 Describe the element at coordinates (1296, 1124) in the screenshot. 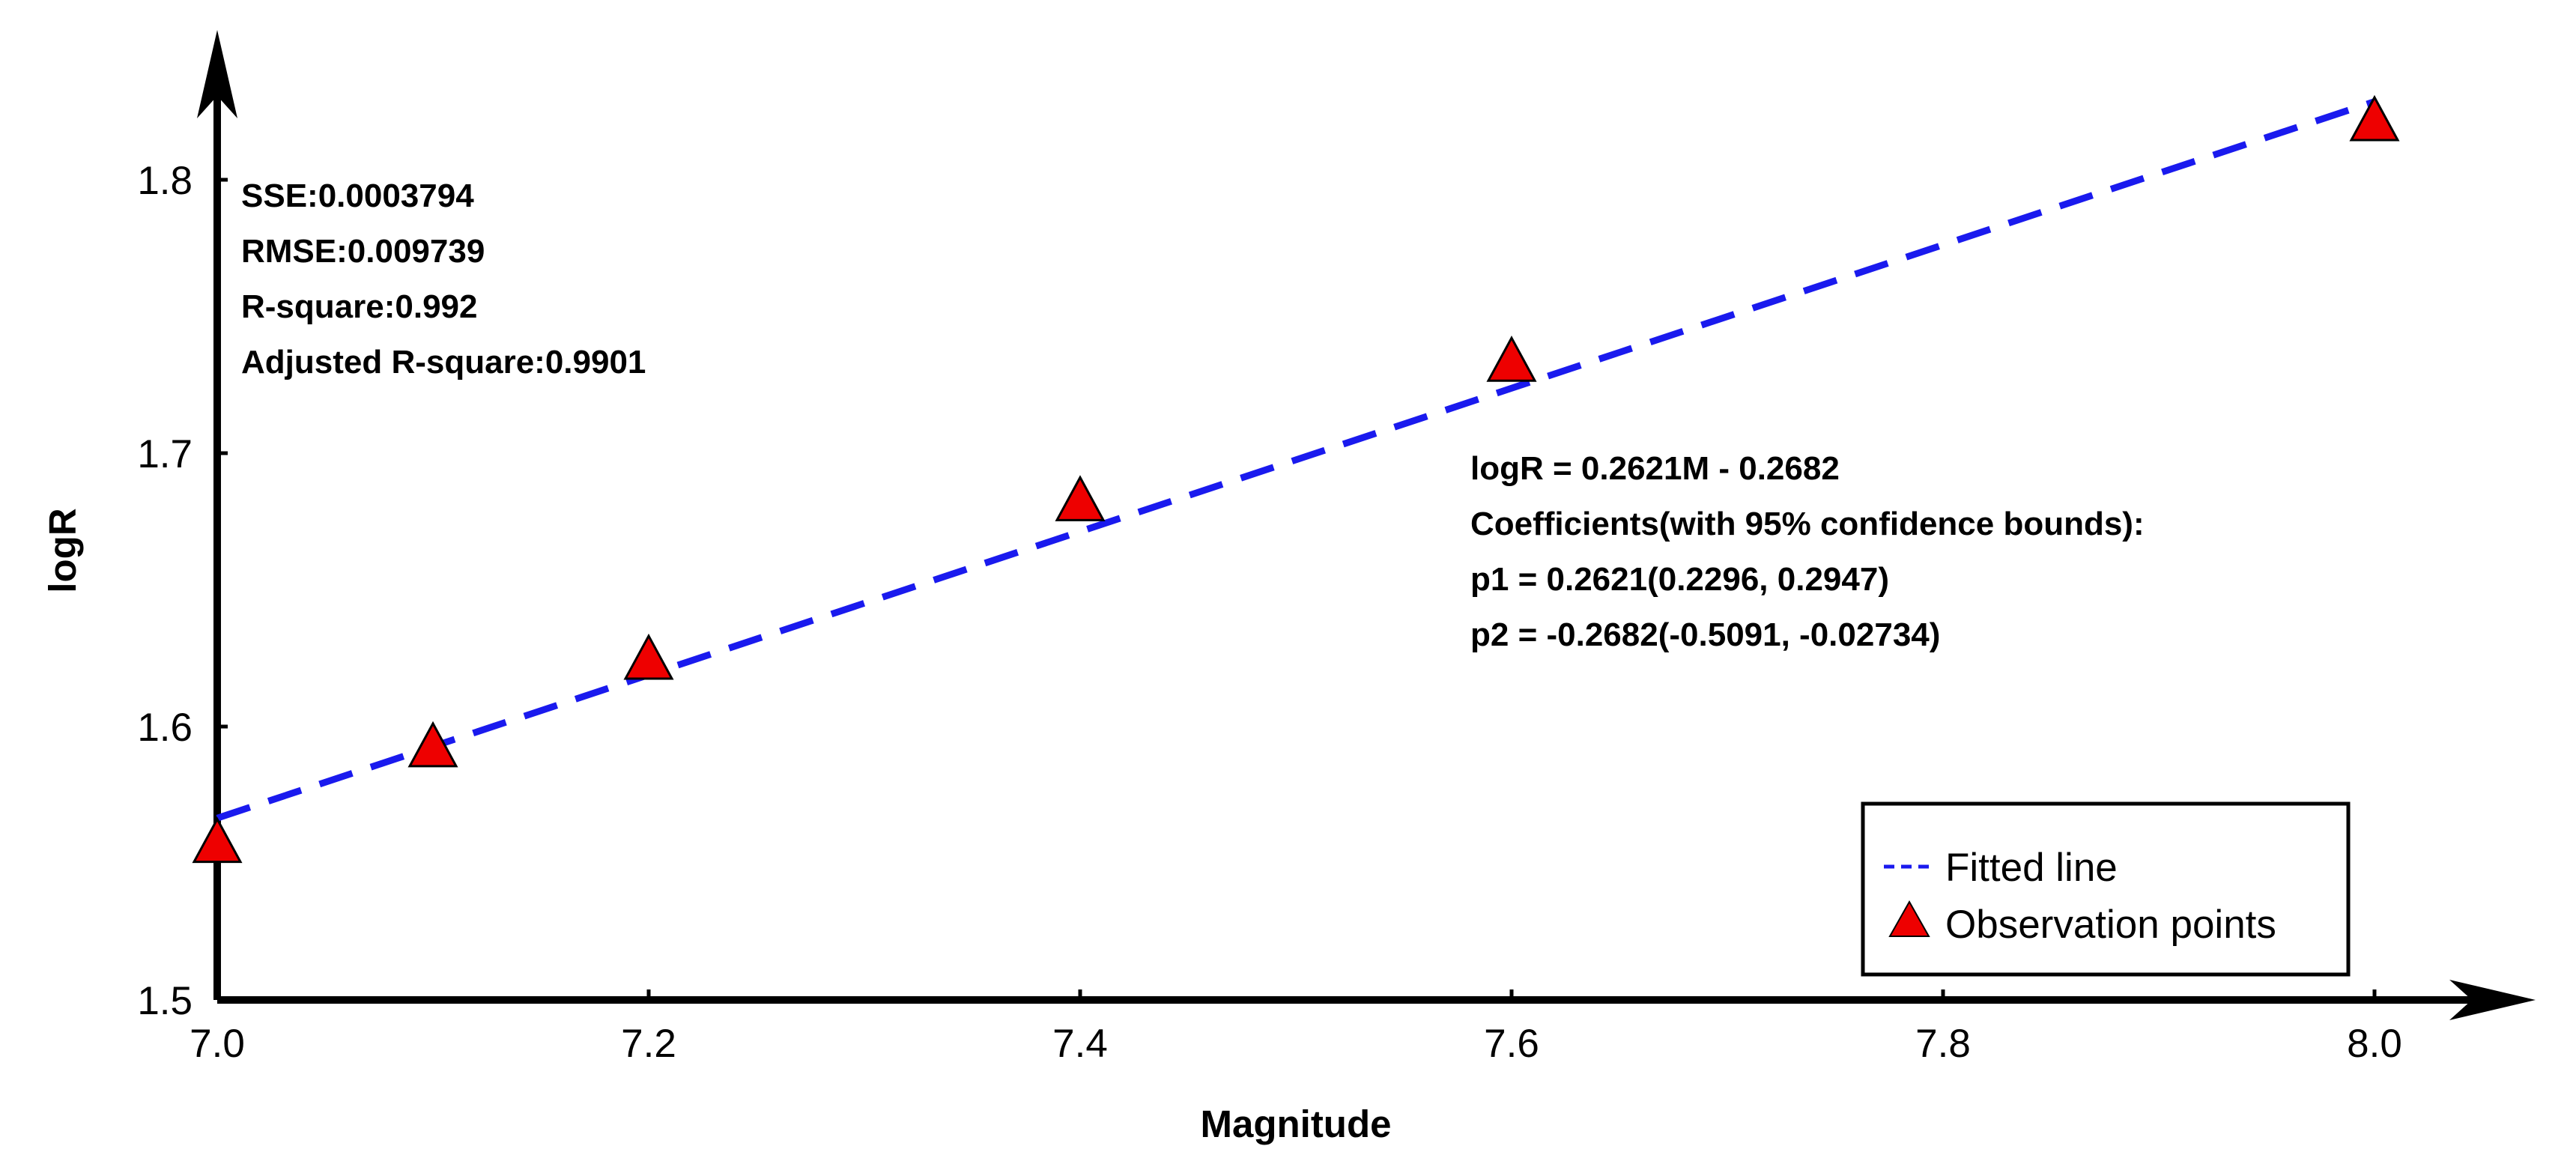

I see `x-axis-title: Magnitude` at that location.